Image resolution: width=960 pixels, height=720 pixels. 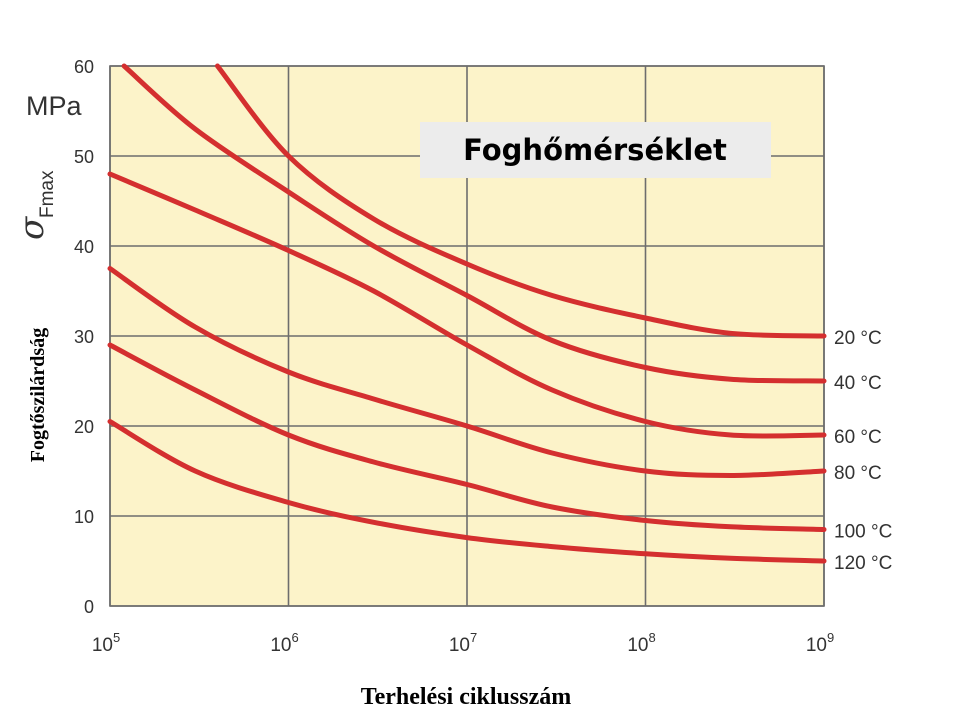 What do you see at coordinates (84, 157) in the screenshot?
I see `y-tick-label: 50` at bounding box center [84, 157].